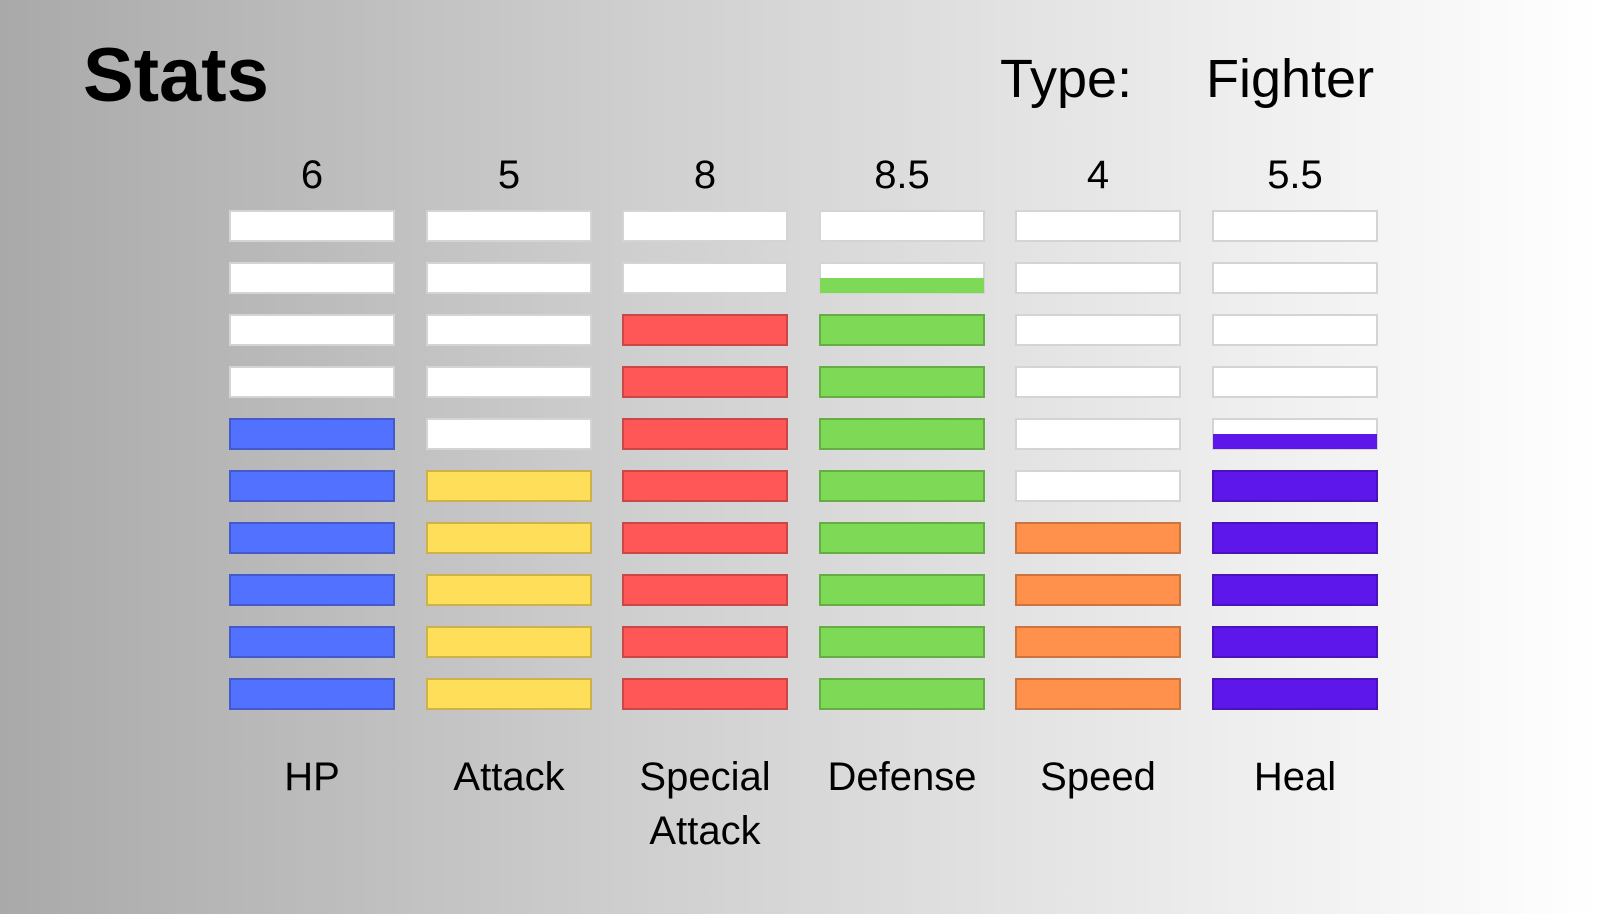  What do you see at coordinates (902, 777) in the screenshot?
I see `category-label-defense: Defense` at bounding box center [902, 777].